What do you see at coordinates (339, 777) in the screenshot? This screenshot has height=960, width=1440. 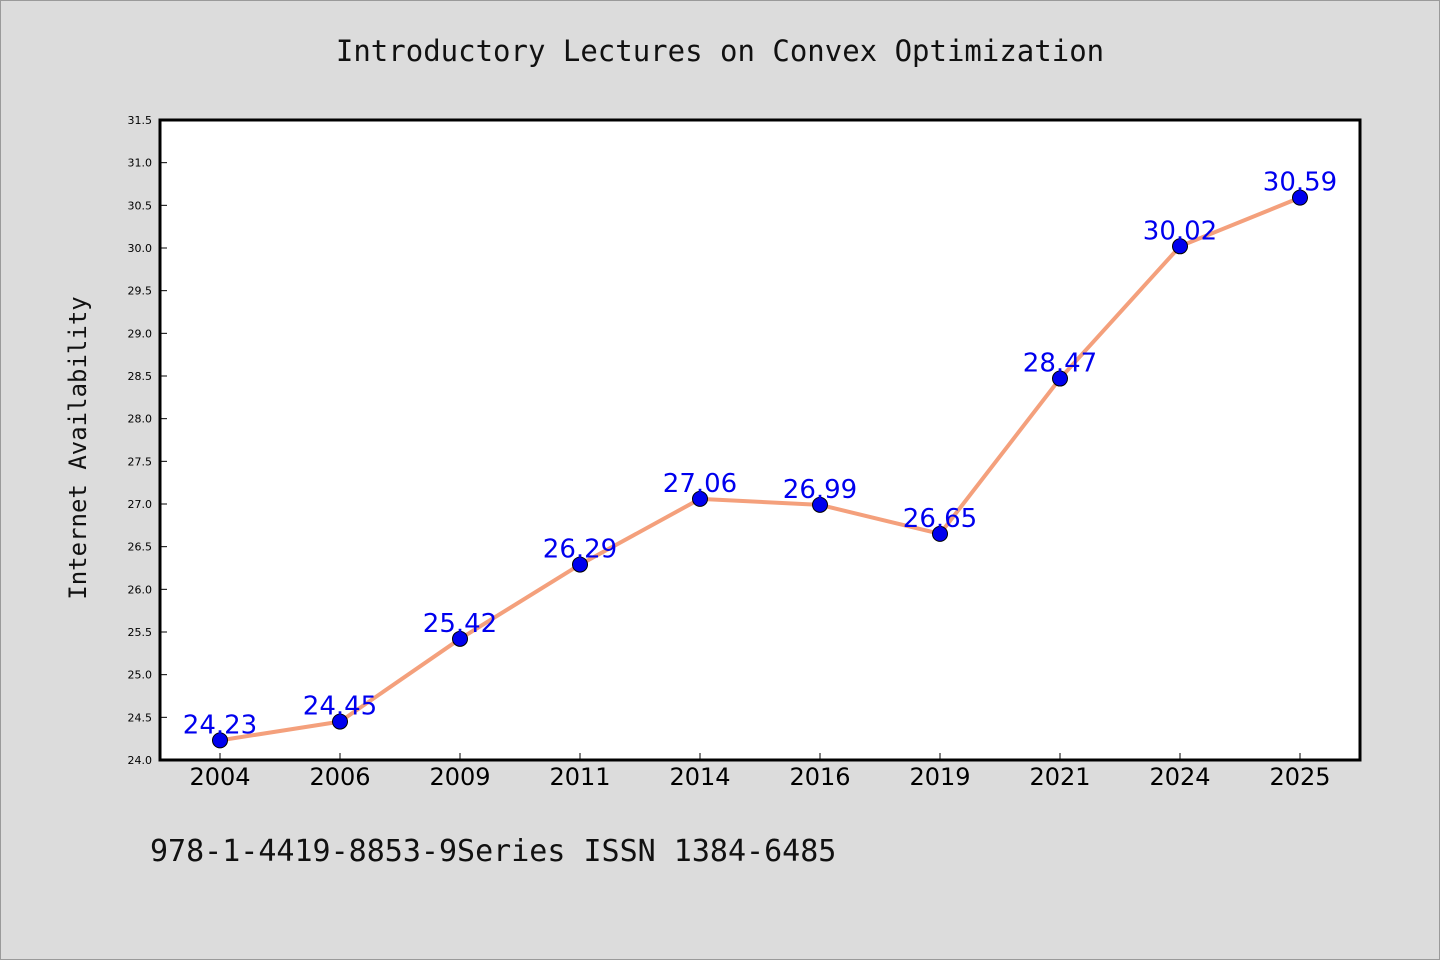 I see `x-tick-label: 2006` at bounding box center [339, 777].